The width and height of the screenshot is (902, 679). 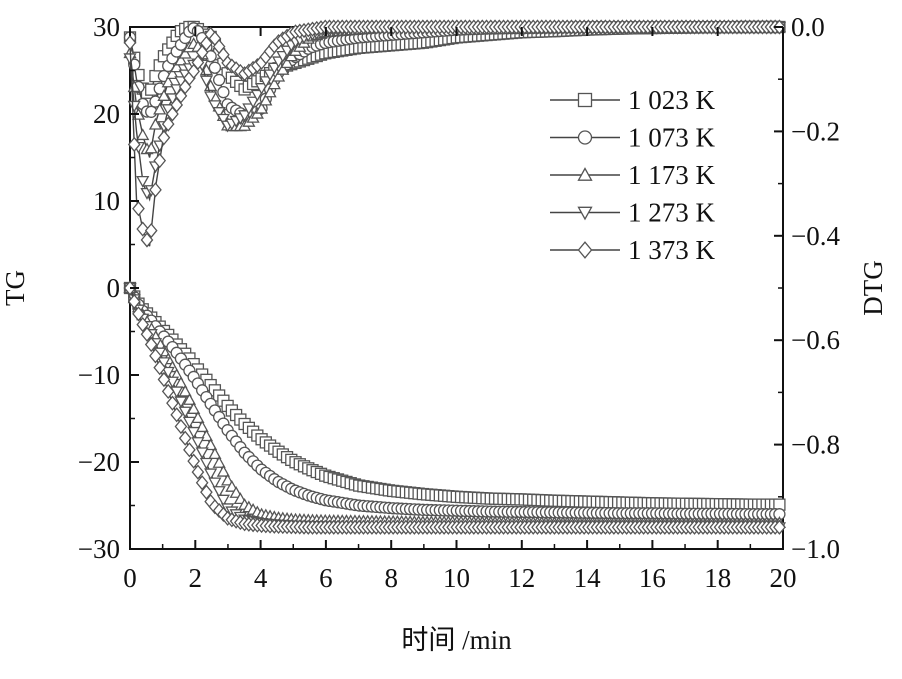 I want to click on y2-tick-label: −0.2, so click(x=815, y=131).